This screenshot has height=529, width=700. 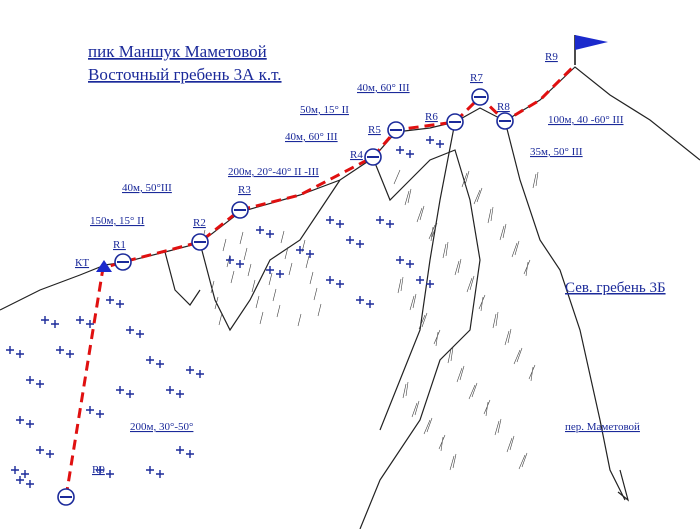 I want to click on node-label: R4, so click(x=356, y=155).